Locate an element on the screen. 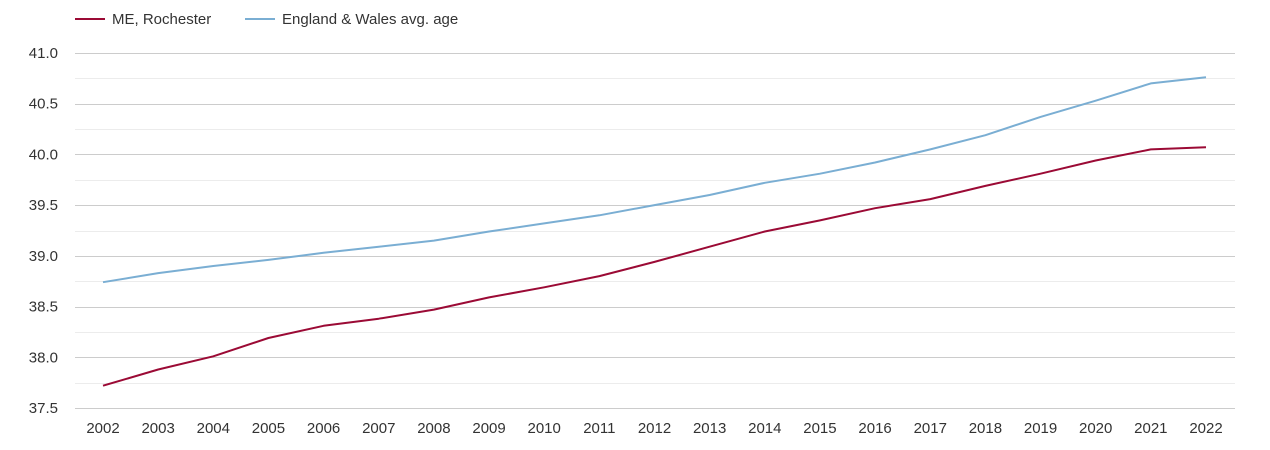 This screenshot has height=450, width=1270. x-tick-label: 2007 is located at coordinates (378, 428).